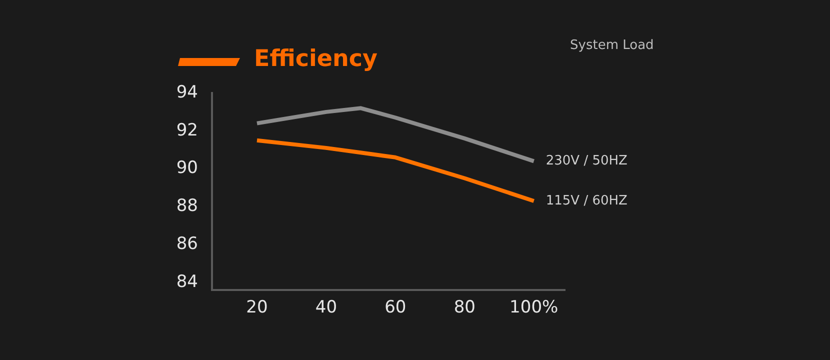 The image size is (830, 360). Describe the element at coordinates (187, 92) in the screenshot. I see `y-tick-label: 94` at that location.